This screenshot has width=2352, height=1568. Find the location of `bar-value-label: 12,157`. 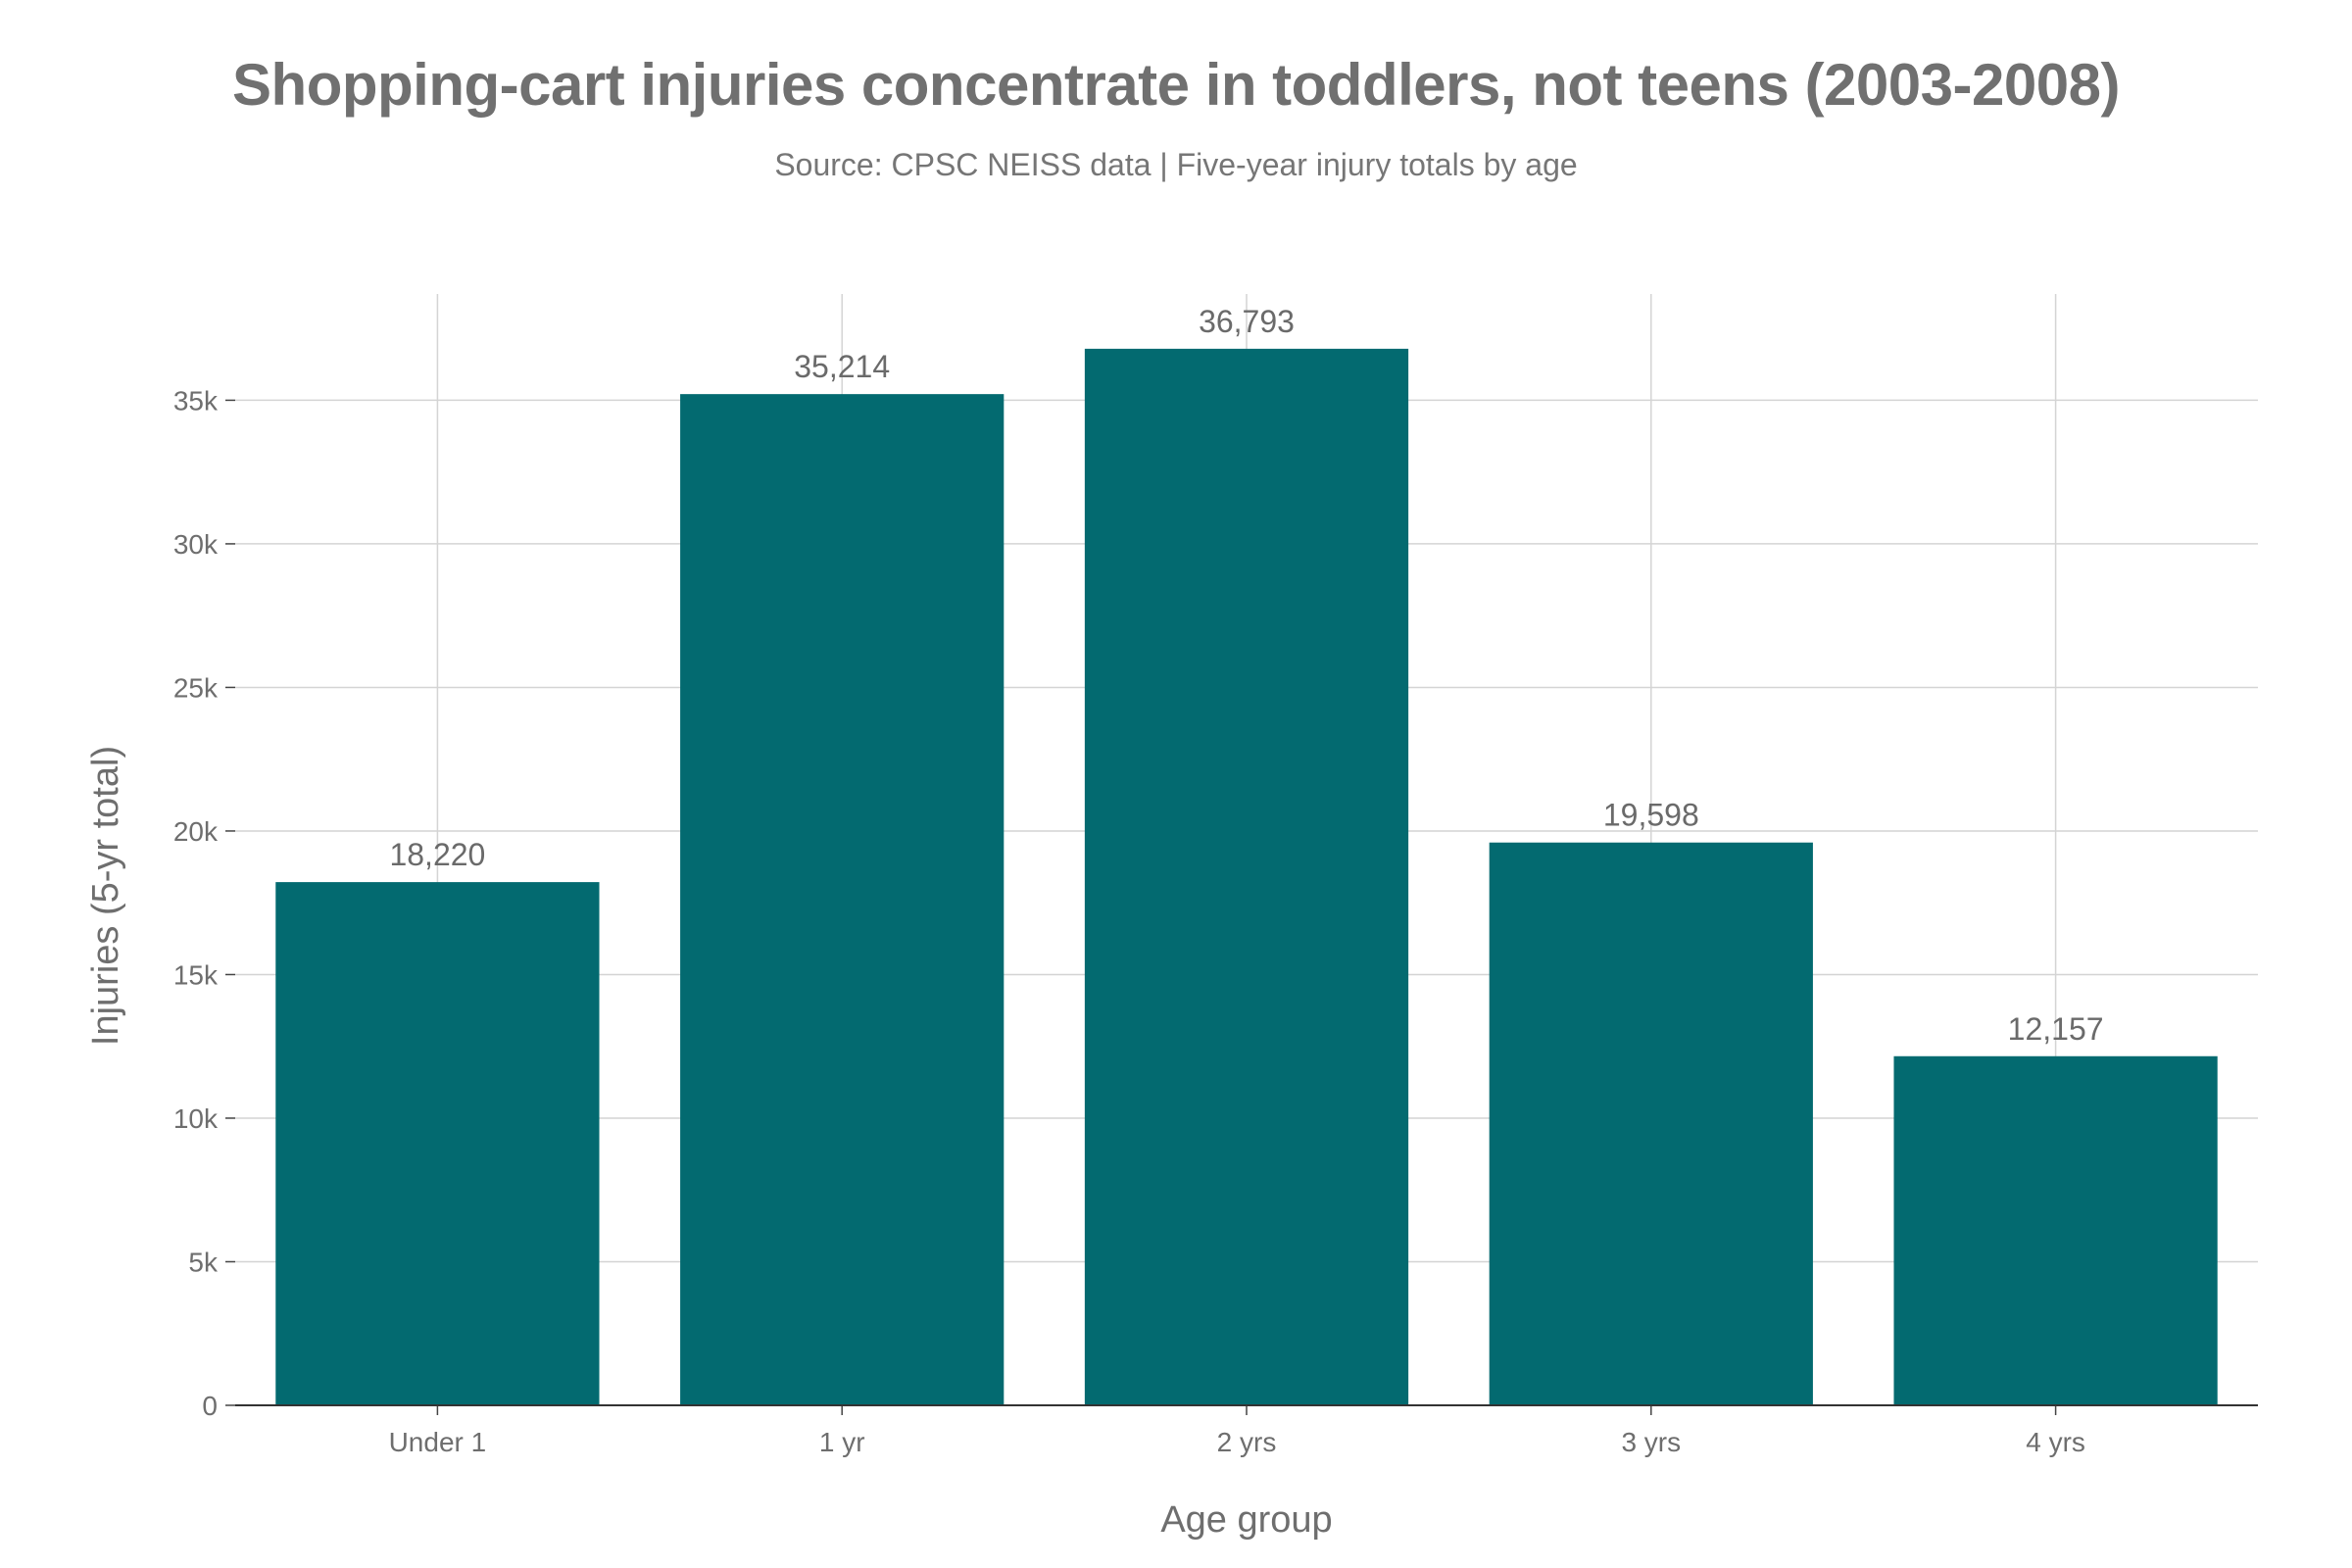

bar-value-label: 12,157 is located at coordinates (2056, 1029).